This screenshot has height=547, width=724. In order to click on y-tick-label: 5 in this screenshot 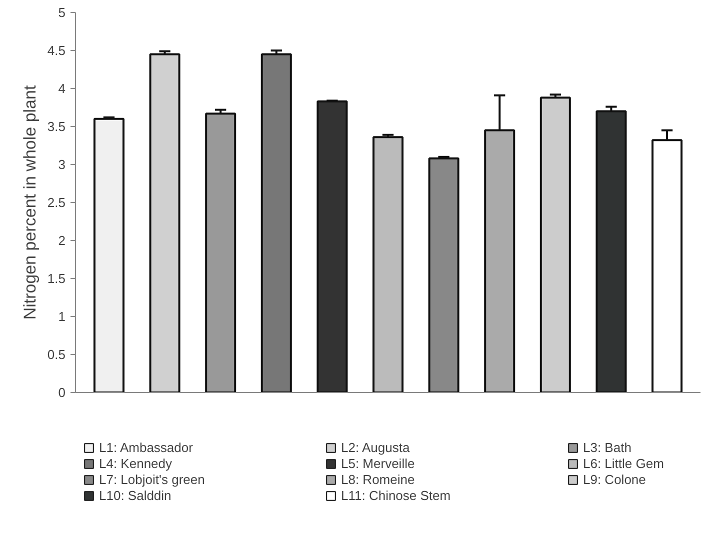, I will do `click(62, 12)`.